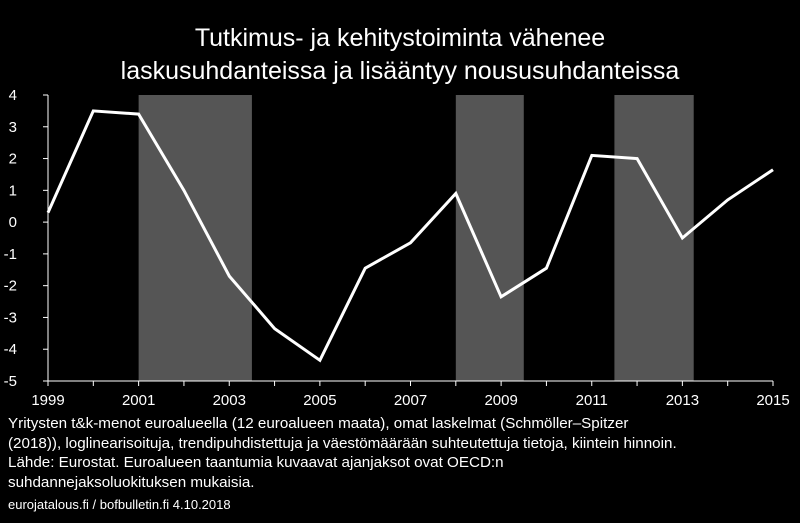  What do you see at coordinates (13, 159) in the screenshot?
I see `y-tick-label: 2` at bounding box center [13, 159].